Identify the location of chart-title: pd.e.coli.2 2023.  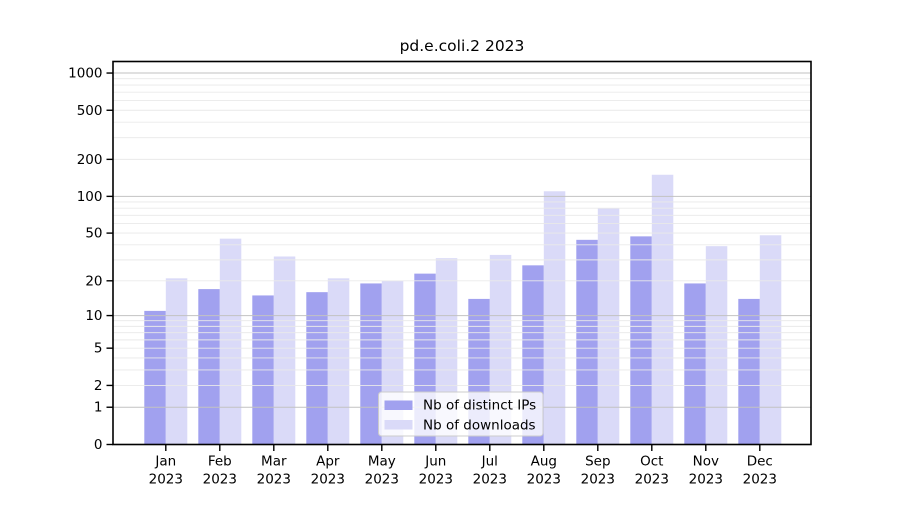
(462, 46).